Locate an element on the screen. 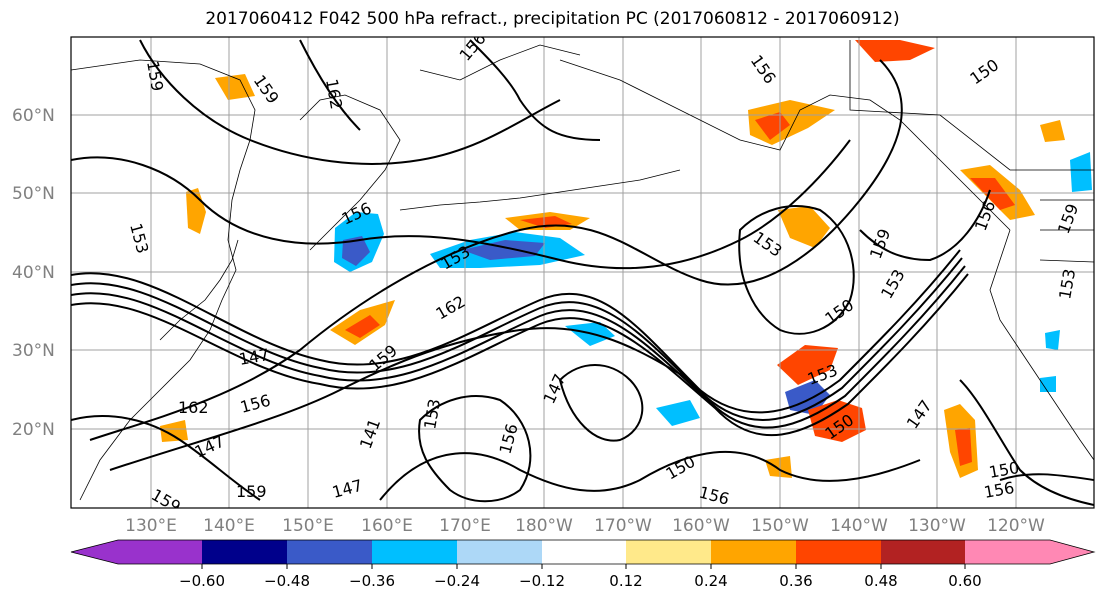 The image size is (1105, 601). coastline-asia is located at coordinates (163, 280).